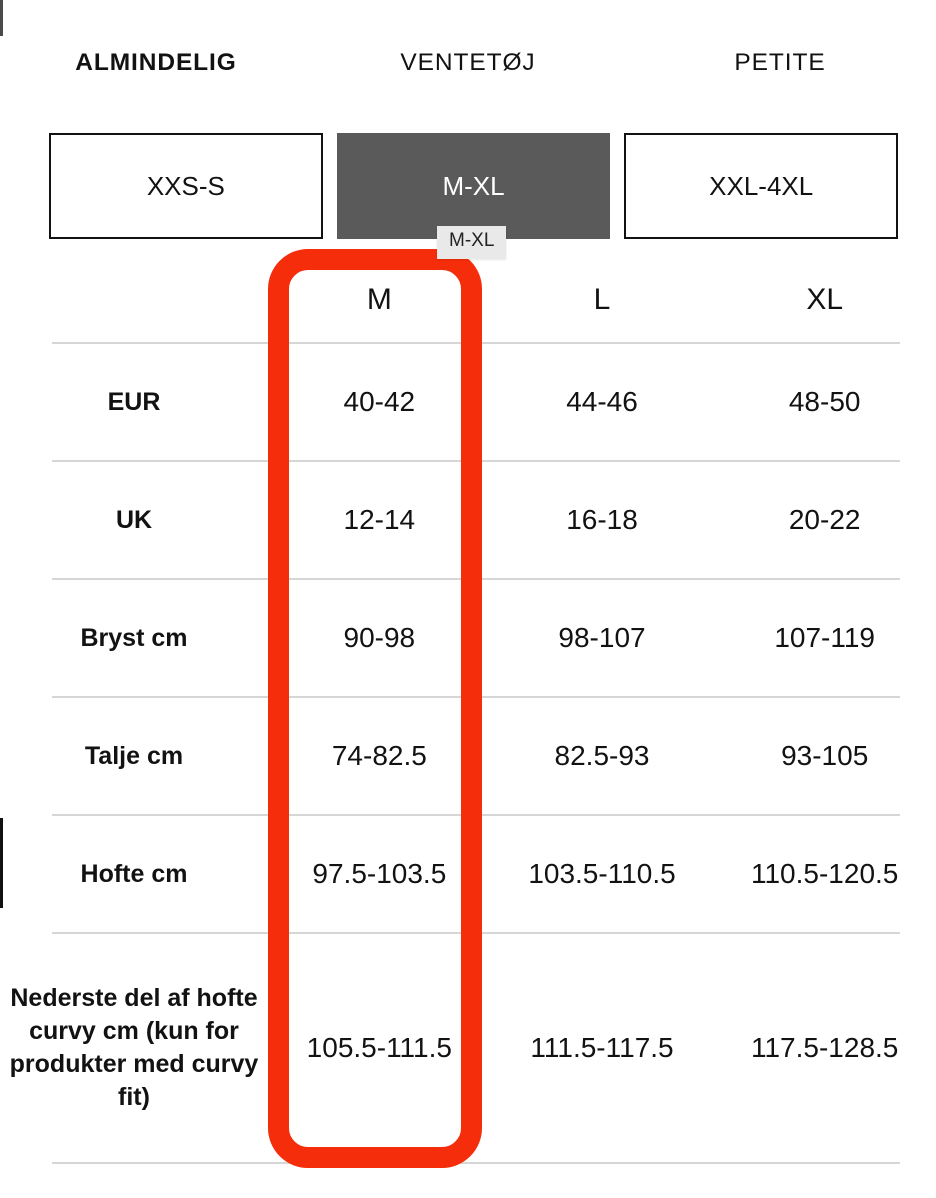  I want to click on left-edge-strip-top, so click(1, 18).